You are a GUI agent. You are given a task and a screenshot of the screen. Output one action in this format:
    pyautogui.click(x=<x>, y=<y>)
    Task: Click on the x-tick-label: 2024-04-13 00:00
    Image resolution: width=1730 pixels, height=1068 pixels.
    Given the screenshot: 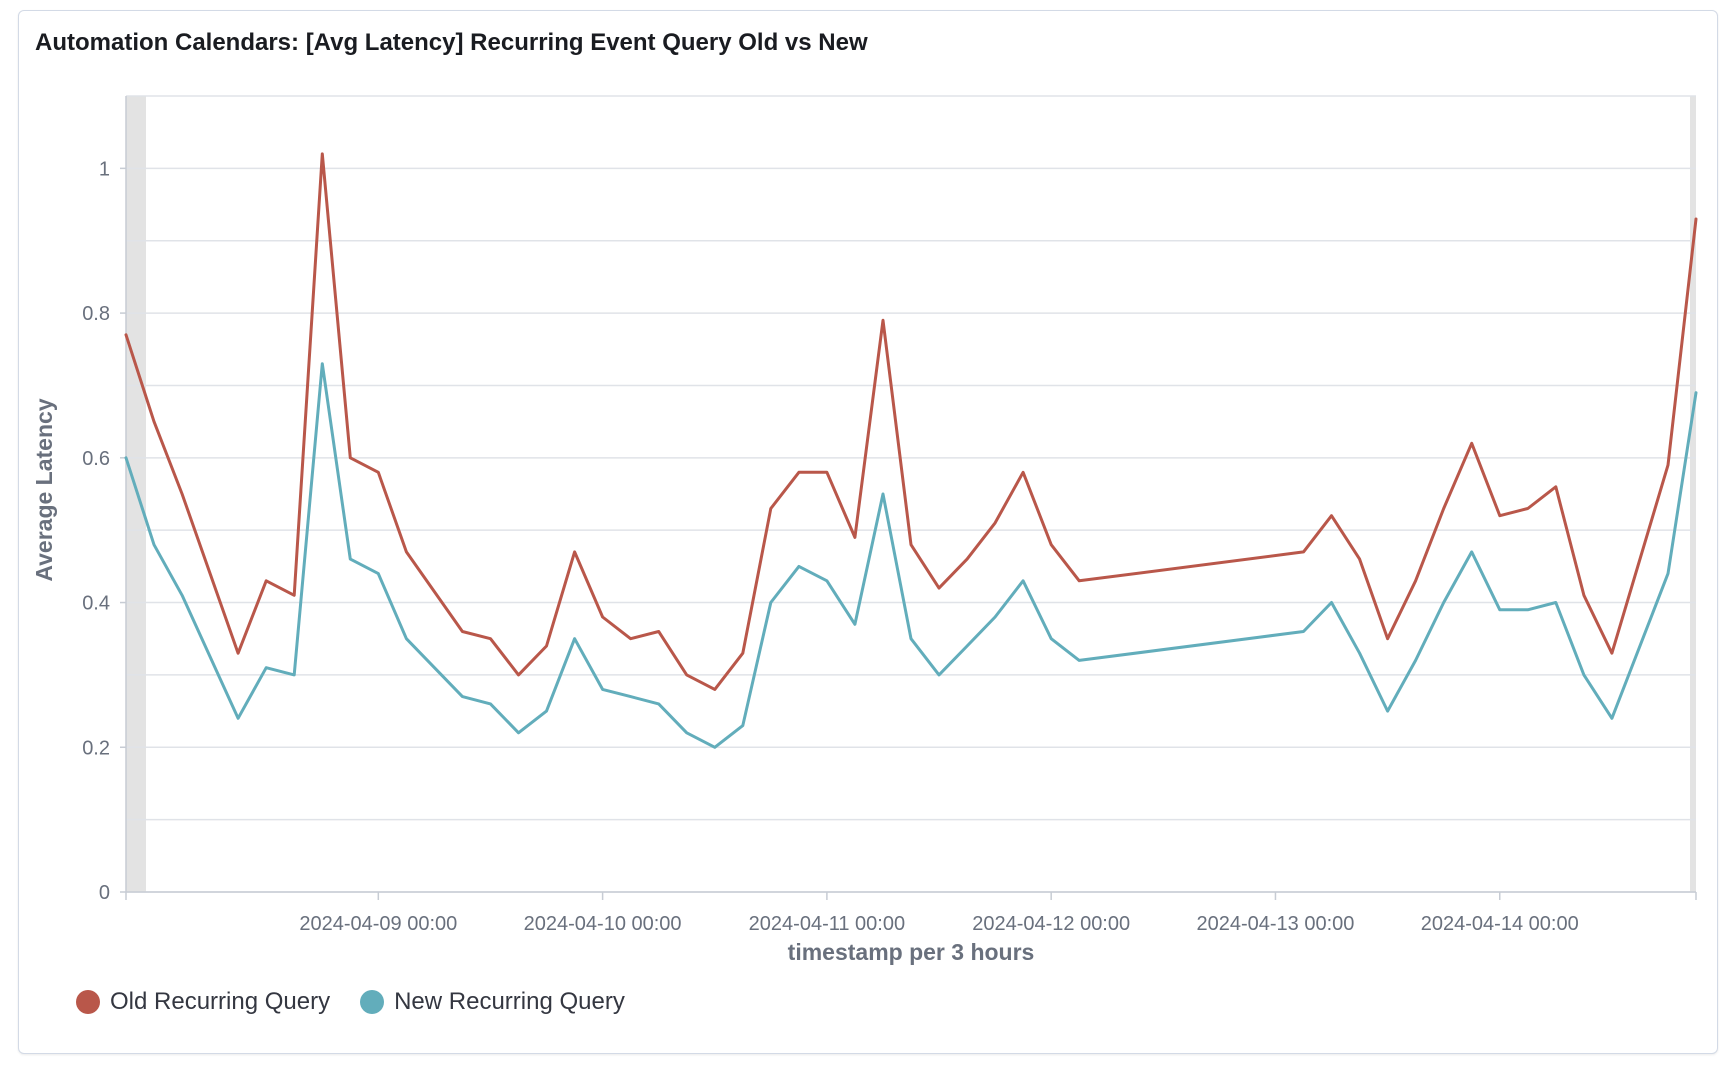 What is the action you would take?
    pyautogui.click(x=1276, y=924)
    